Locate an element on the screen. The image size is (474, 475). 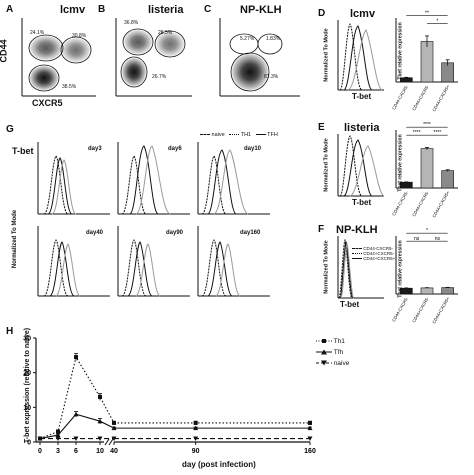
gate-a-2: 30.8% is located at coordinates (79, 36).